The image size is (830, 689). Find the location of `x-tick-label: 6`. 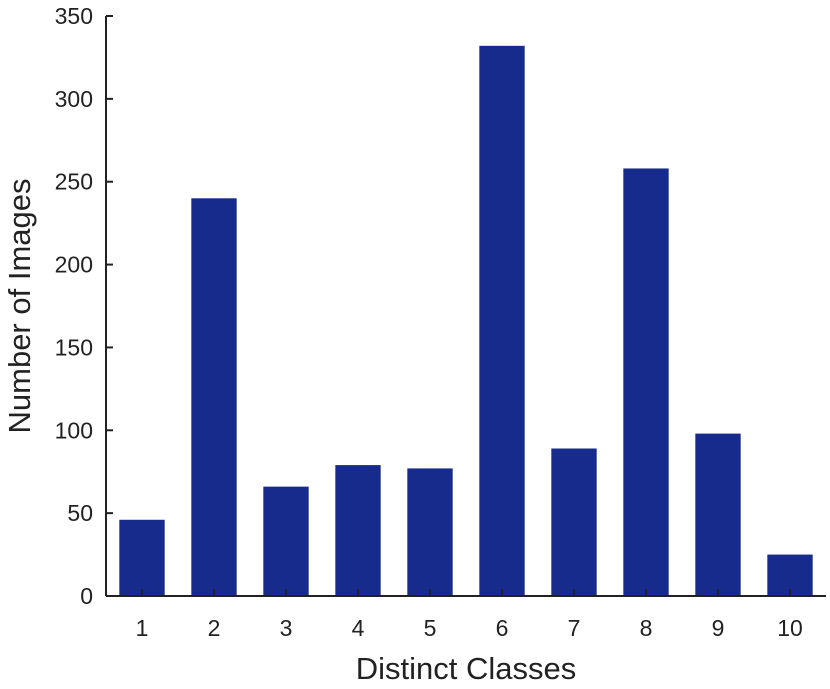

x-tick-label: 6 is located at coordinates (502, 628).